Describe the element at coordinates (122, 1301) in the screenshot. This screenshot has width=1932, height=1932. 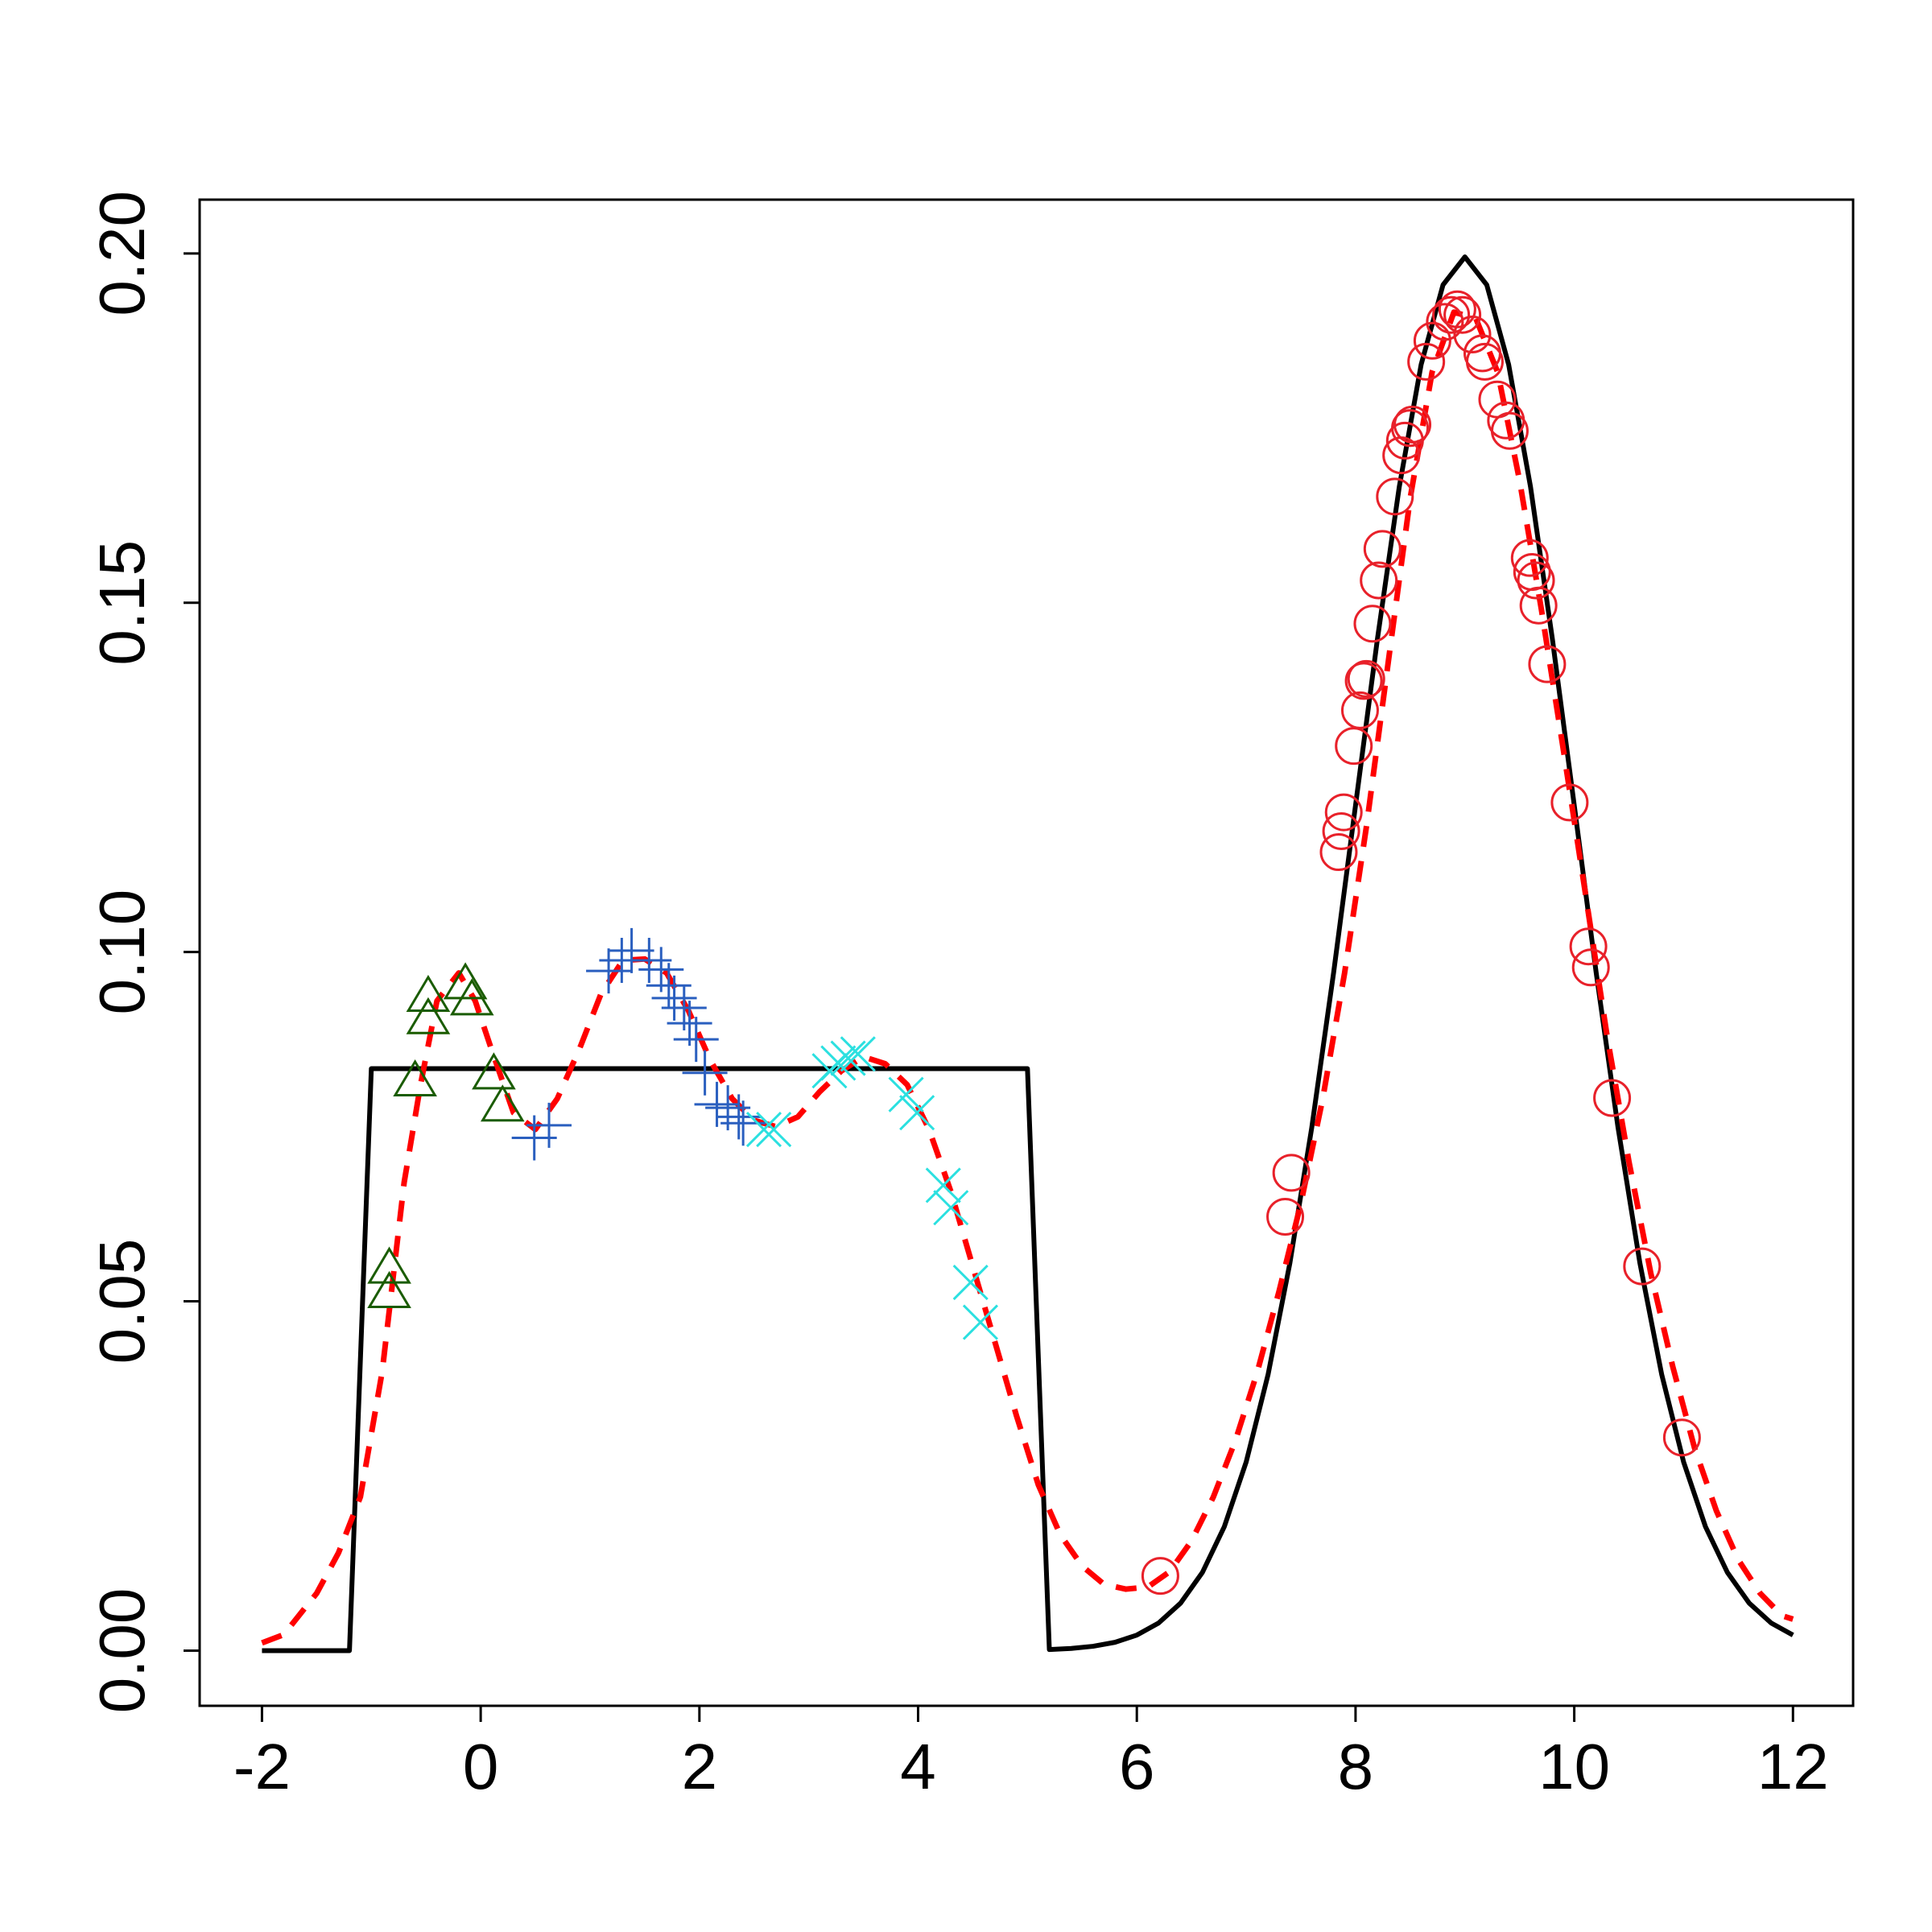
I see `y-tick-label: 0.05` at that location.